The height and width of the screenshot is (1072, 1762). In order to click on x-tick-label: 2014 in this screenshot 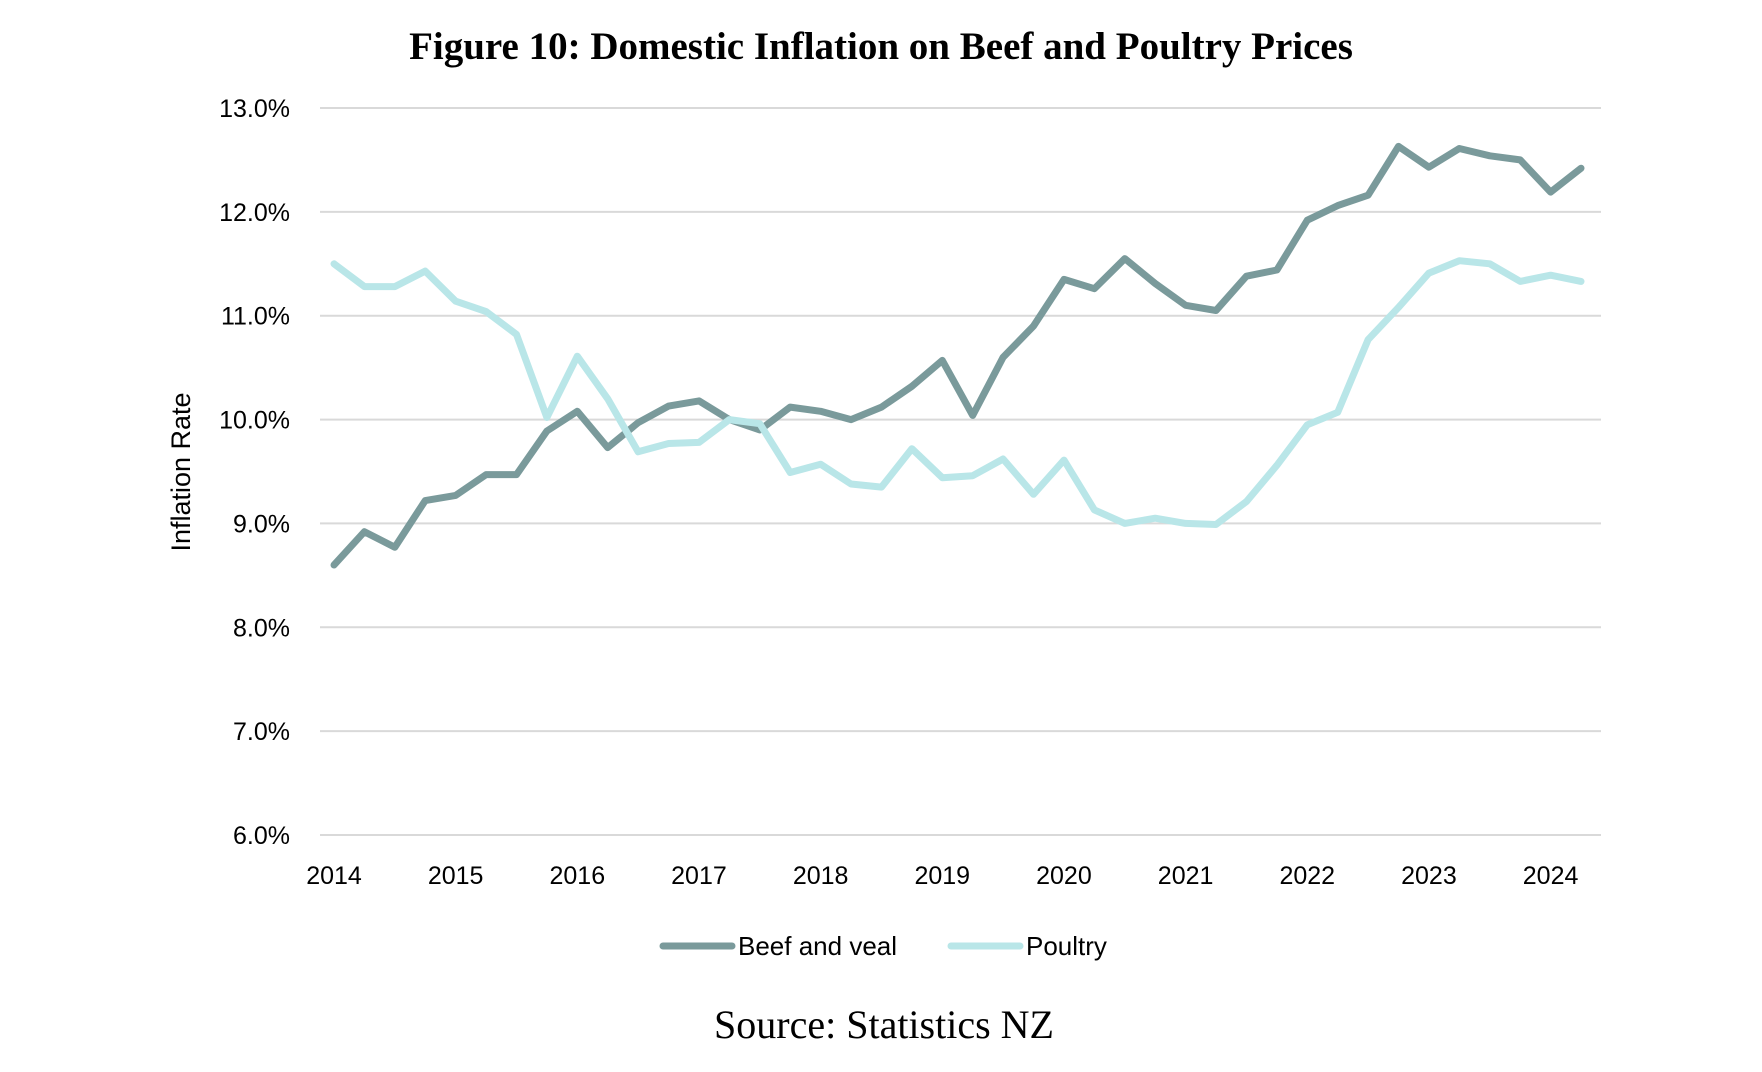, I will do `click(334, 876)`.